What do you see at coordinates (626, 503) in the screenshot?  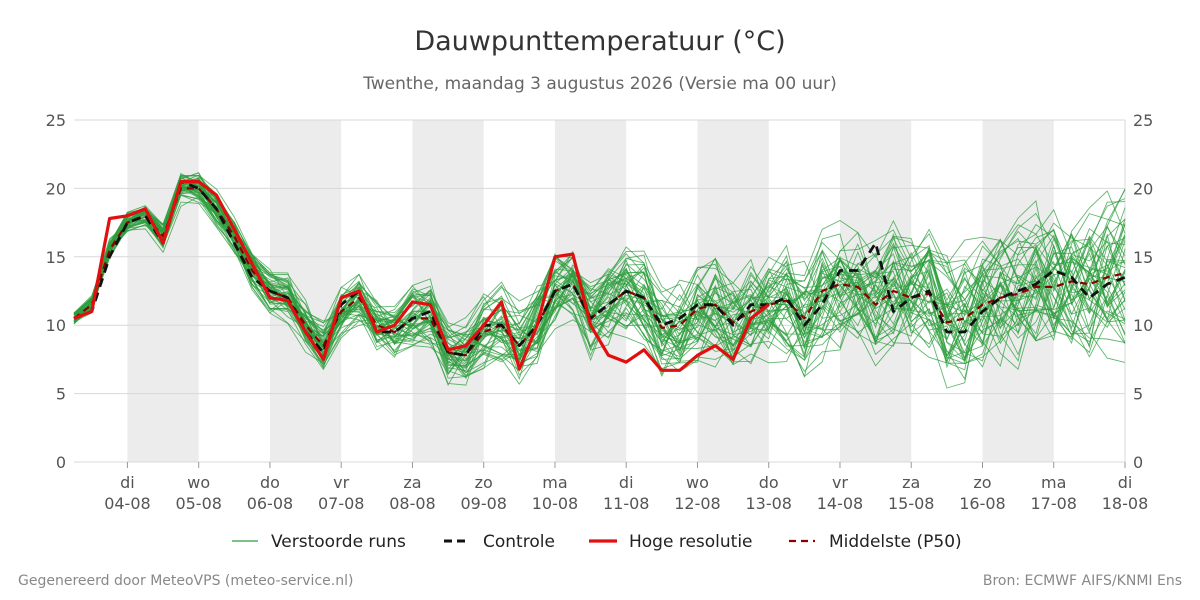 I see `x-tick-date: 11-08` at bounding box center [626, 503].